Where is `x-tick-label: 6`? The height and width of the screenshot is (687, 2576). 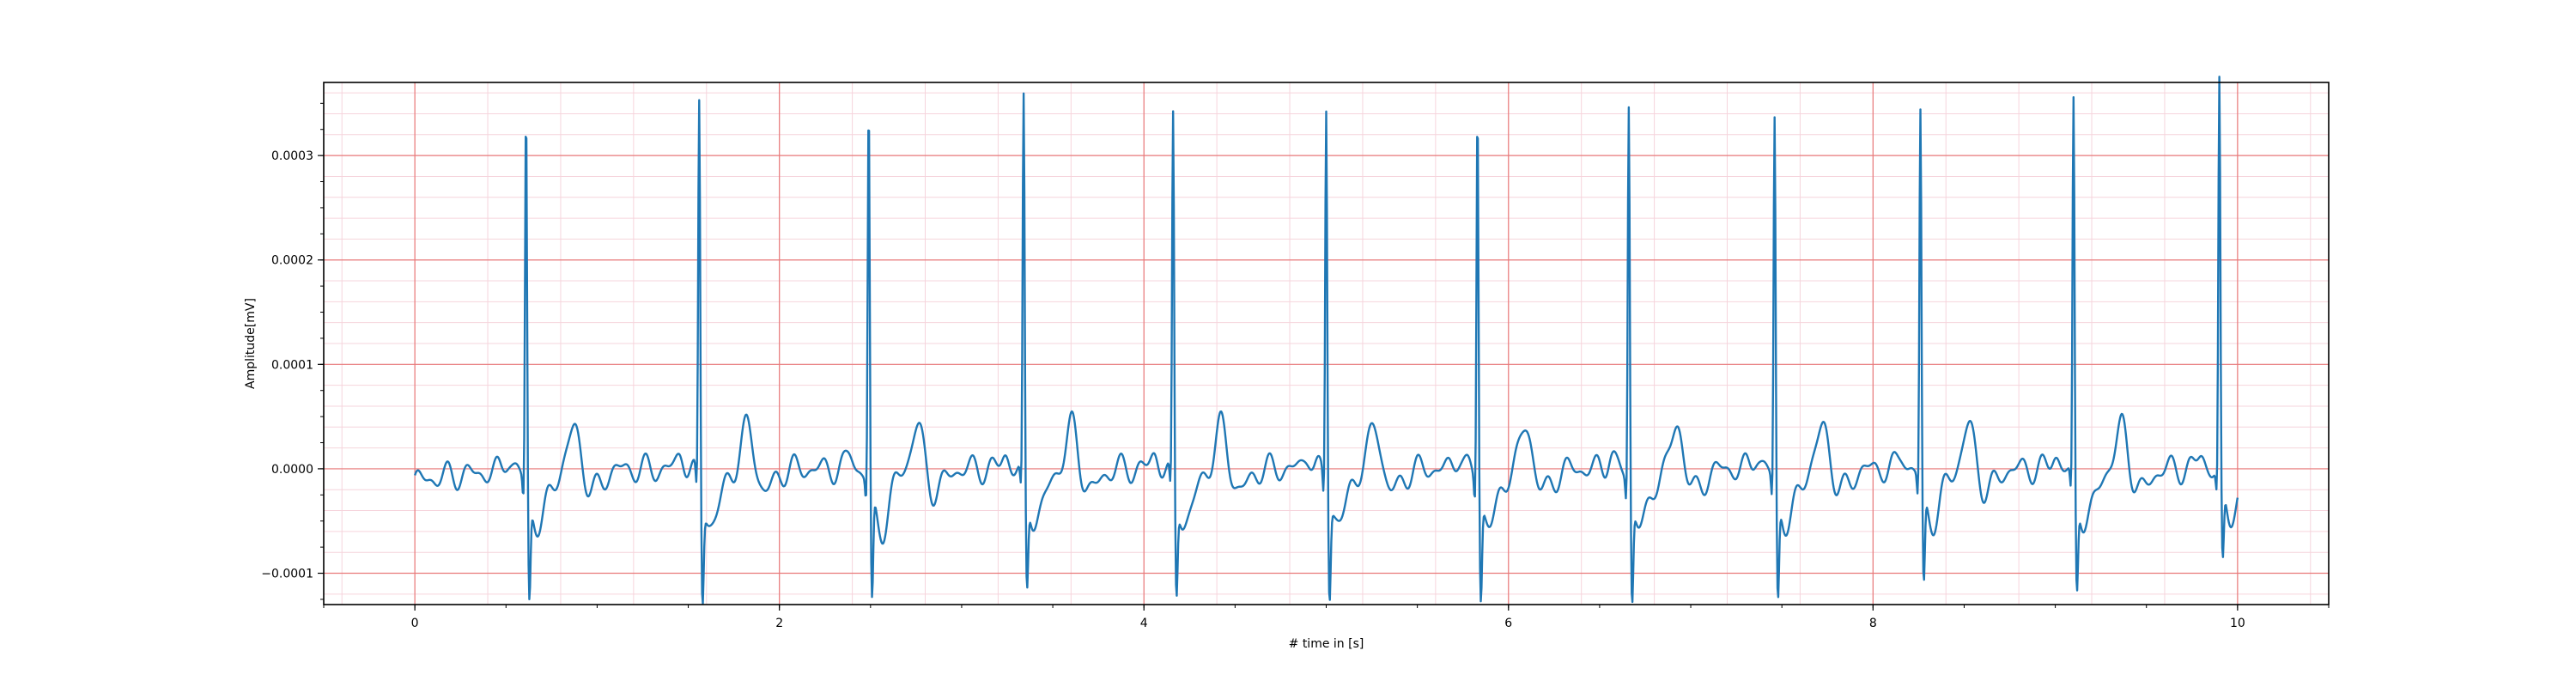 x-tick-label: 6 is located at coordinates (1508, 623).